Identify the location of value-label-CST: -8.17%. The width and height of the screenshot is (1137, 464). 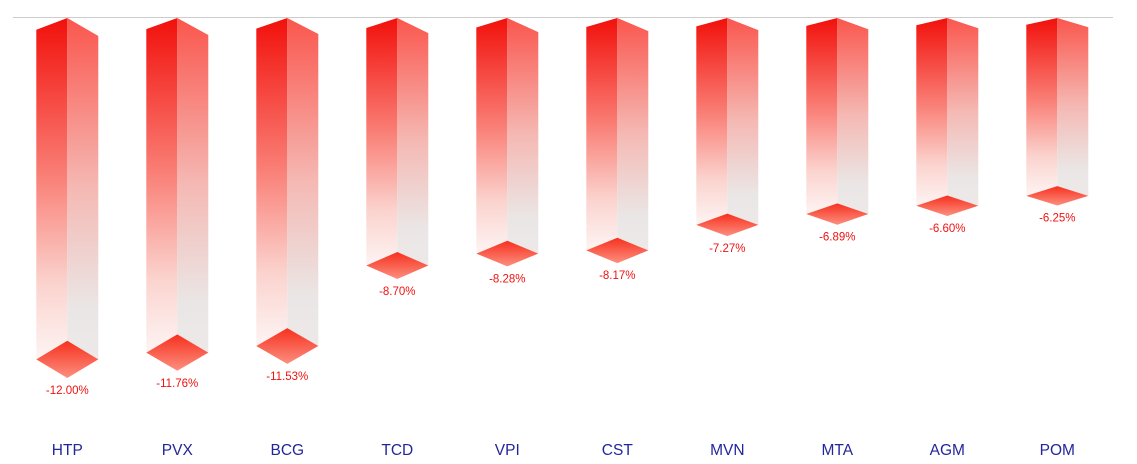
(617, 276).